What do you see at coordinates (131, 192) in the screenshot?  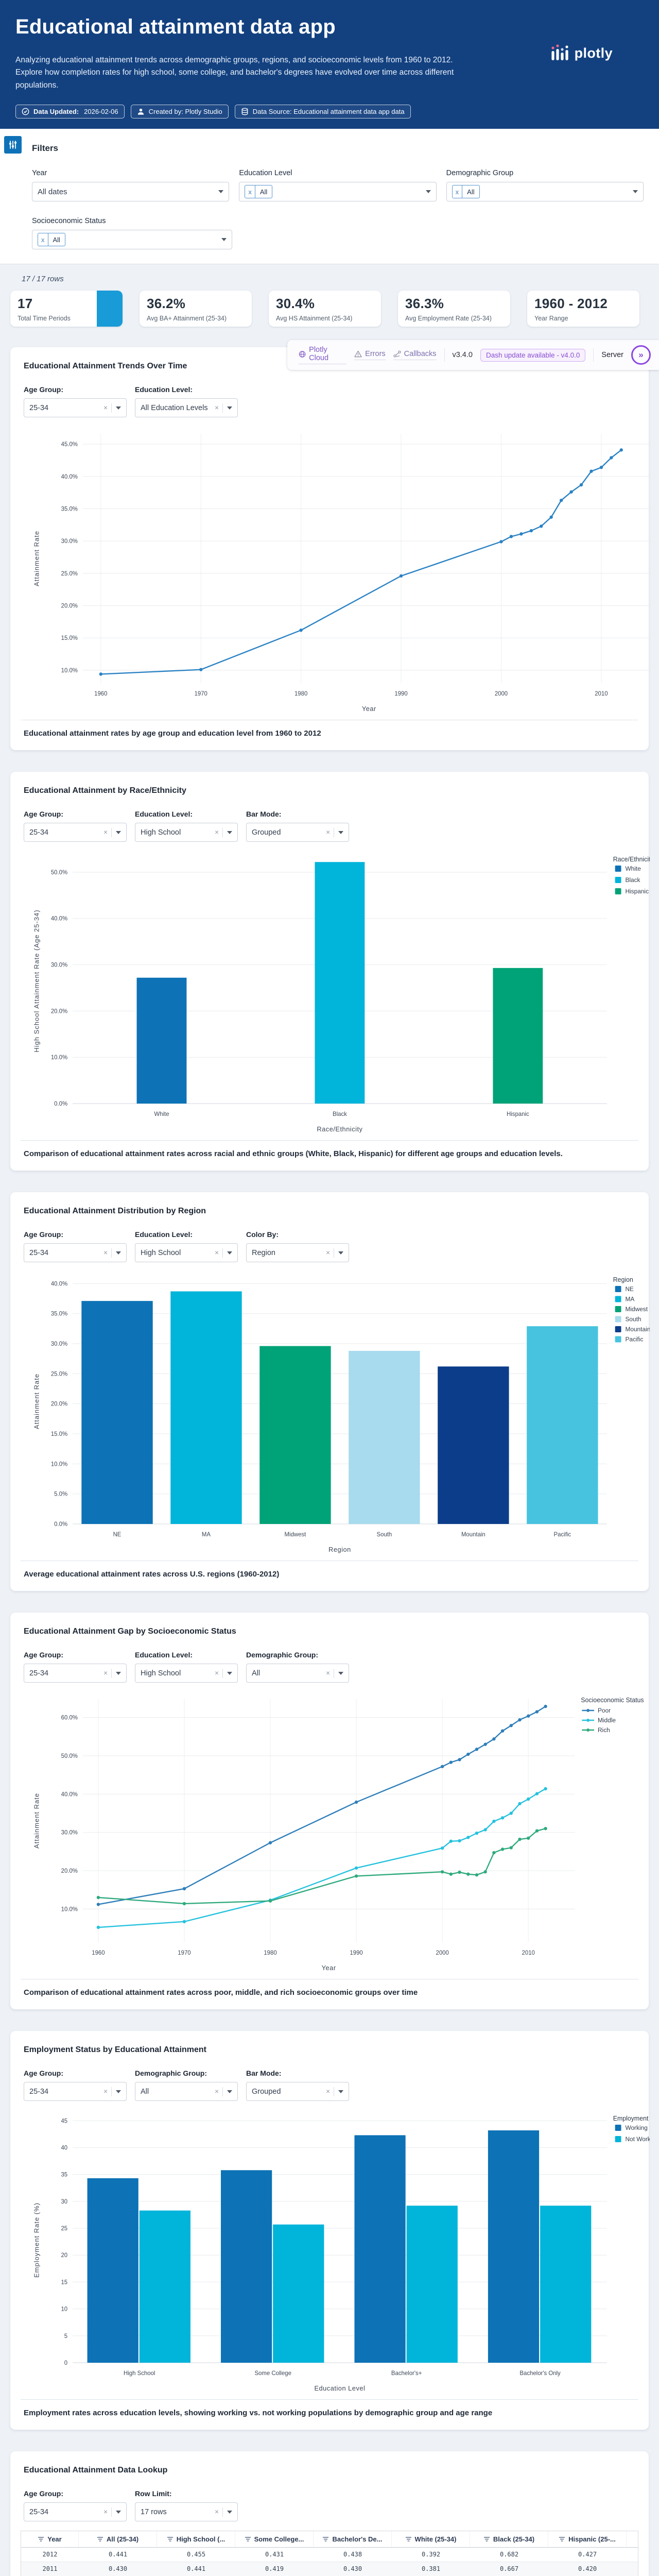 I see `year-dropdown: All dates` at bounding box center [131, 192].